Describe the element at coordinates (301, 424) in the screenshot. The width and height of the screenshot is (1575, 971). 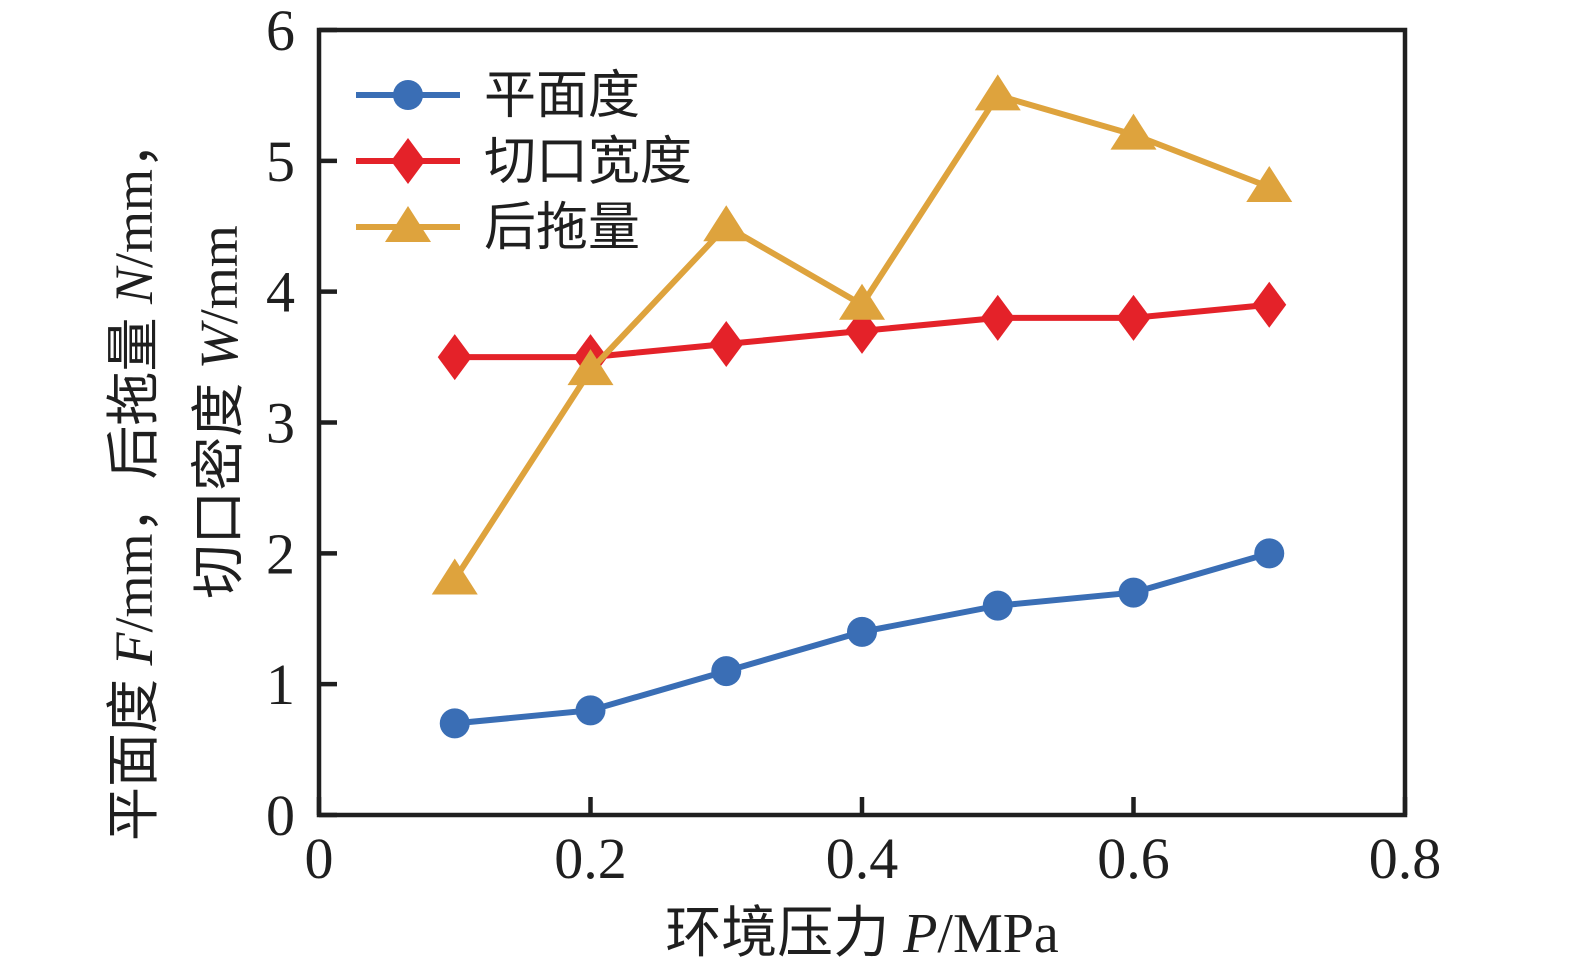
I see `y-axis: 0 1 2 3 4 5 6` at that location.